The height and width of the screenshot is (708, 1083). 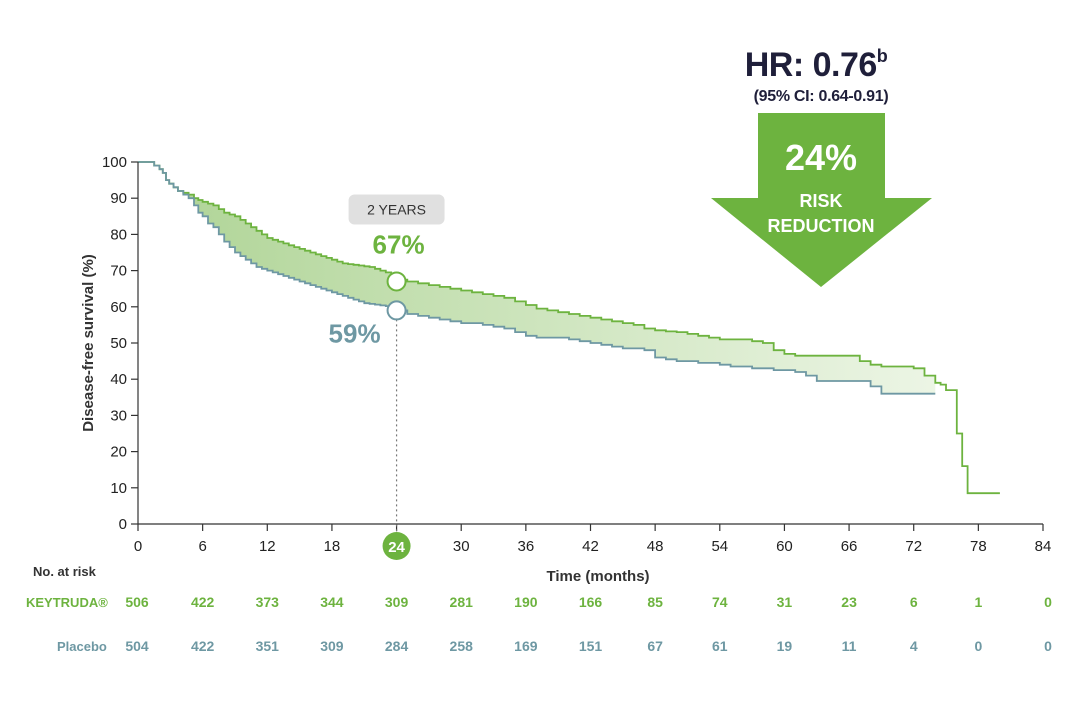 What do you see at coordinates (138, 546) in the screenshot?
I see `x-tick-label: 0` at bounding box center [138, 546].